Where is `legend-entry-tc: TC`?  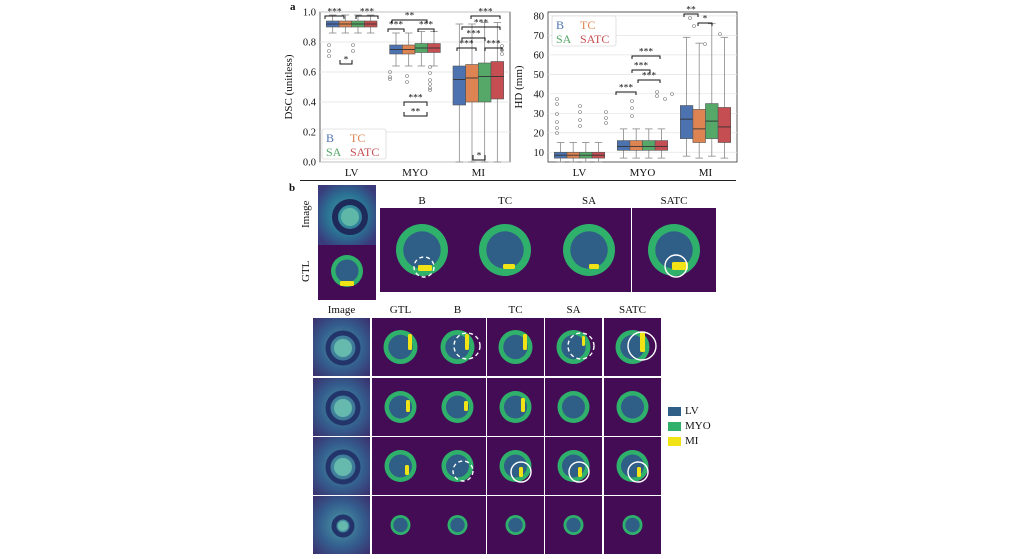 legend-entry-tc: TC is located at coordinates (587, 25).